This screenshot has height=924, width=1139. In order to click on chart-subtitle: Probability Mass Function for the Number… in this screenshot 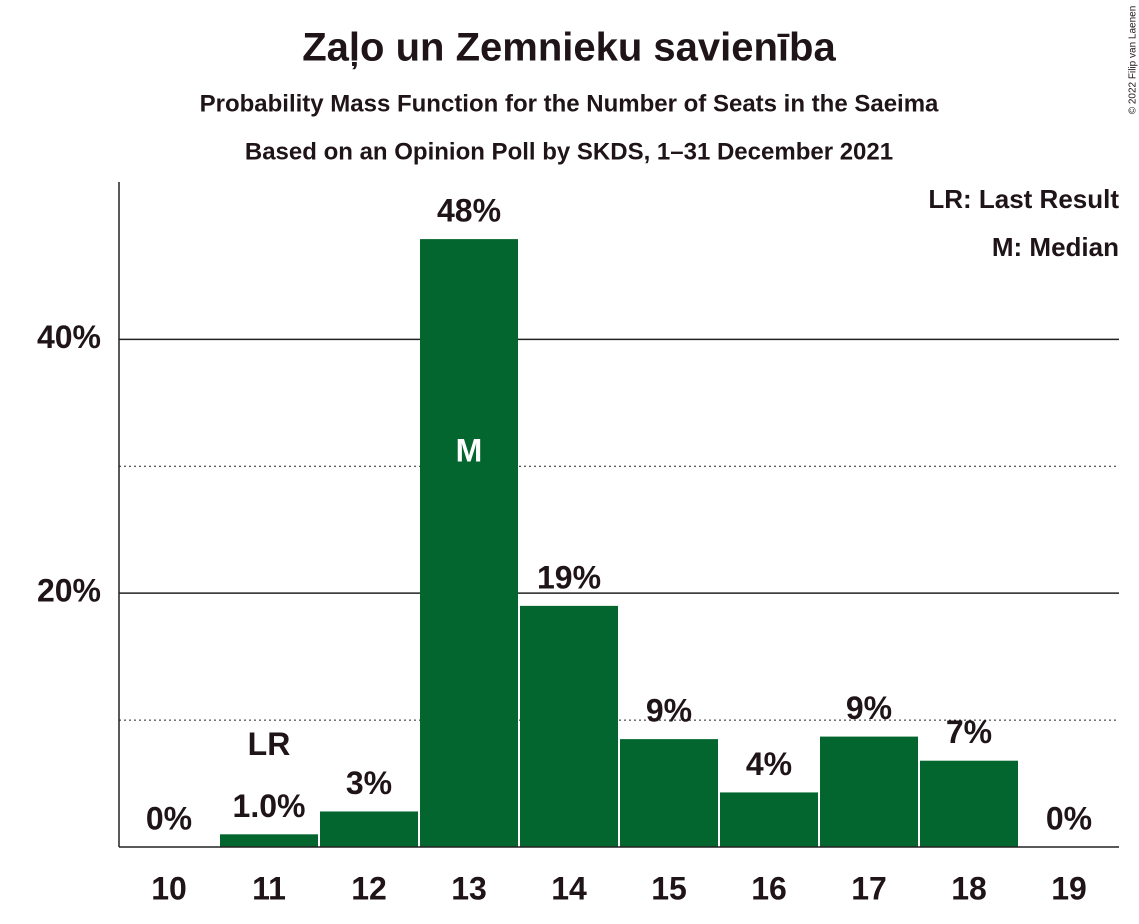, I will do `click(569, 103)`.